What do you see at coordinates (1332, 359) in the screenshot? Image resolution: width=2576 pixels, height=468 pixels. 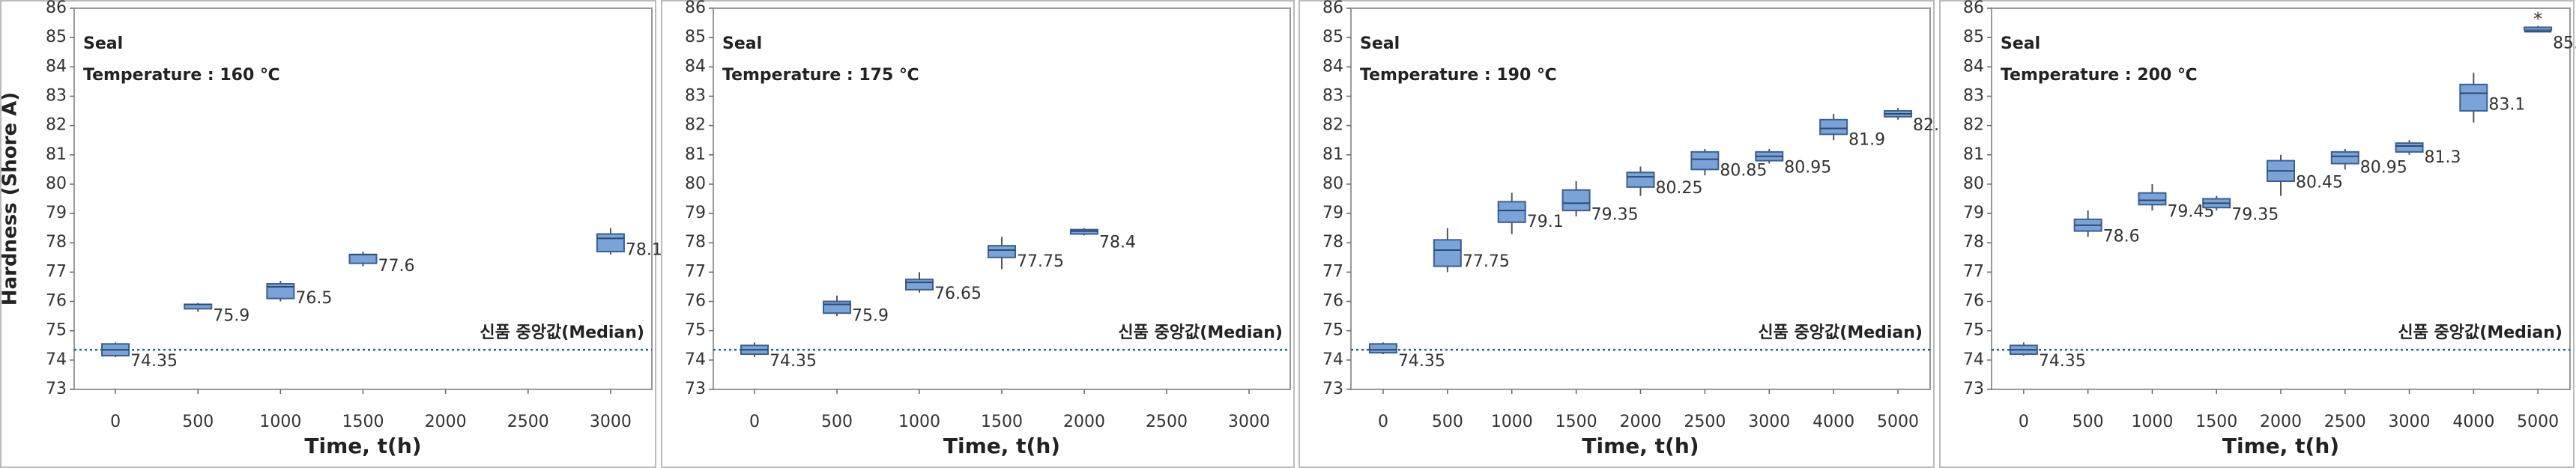 I see `y-tick-label: 74` at bounding box center [1332, 359].